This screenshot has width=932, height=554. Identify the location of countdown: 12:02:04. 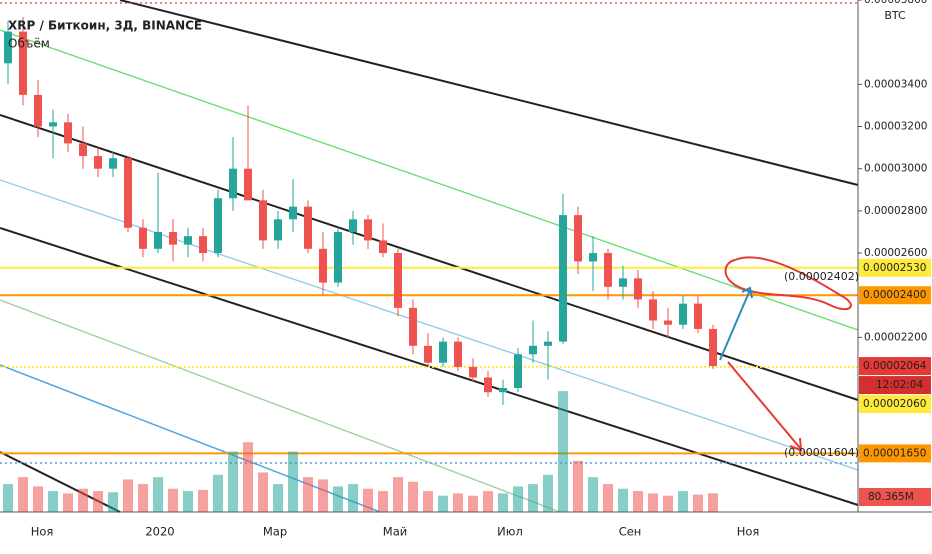
(899, 385).